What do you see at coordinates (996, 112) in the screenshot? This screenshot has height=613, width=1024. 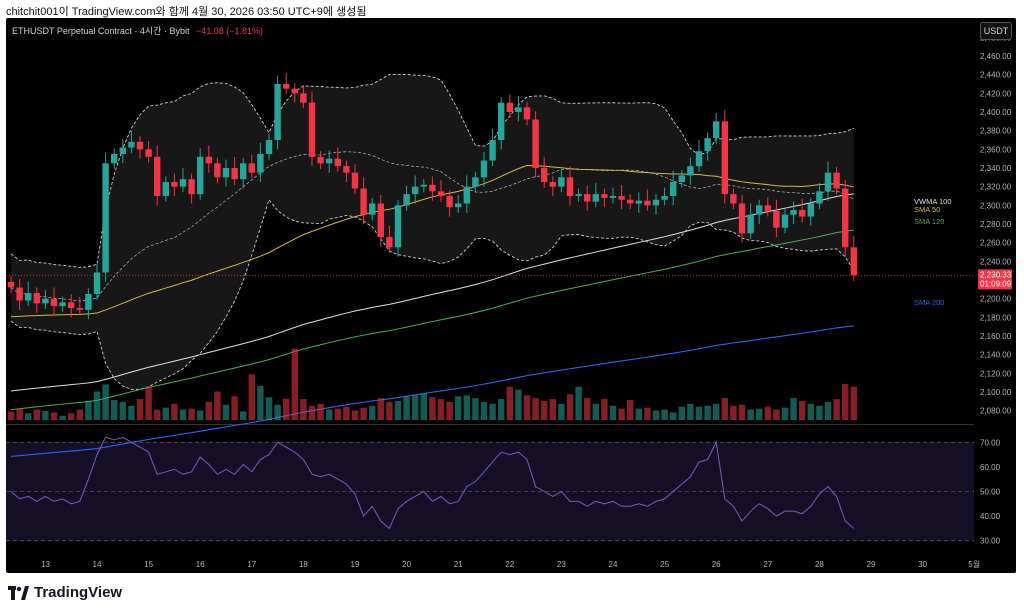 I see `price-axis-label: 2,400.00` at bounding box center [996, 112].